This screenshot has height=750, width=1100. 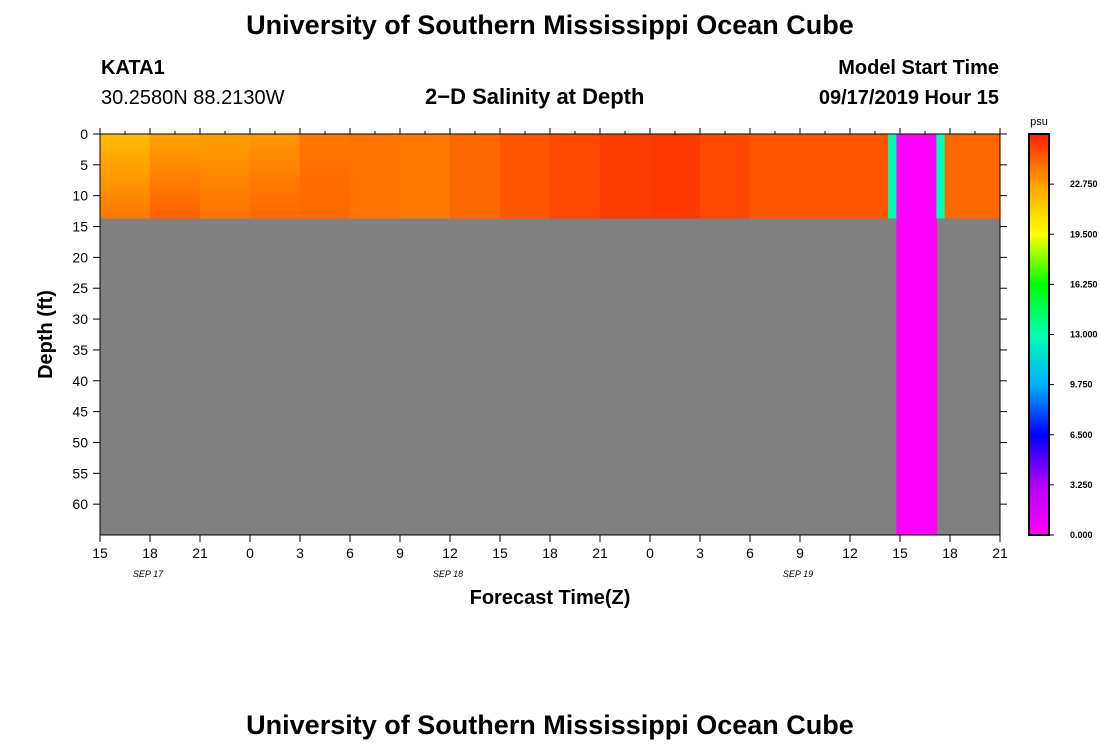 What do you see at coordinates (1081, 435) in the screenshot?
I see `colorbar-tick-label: 6.500` at bounding box center [1081, 435].